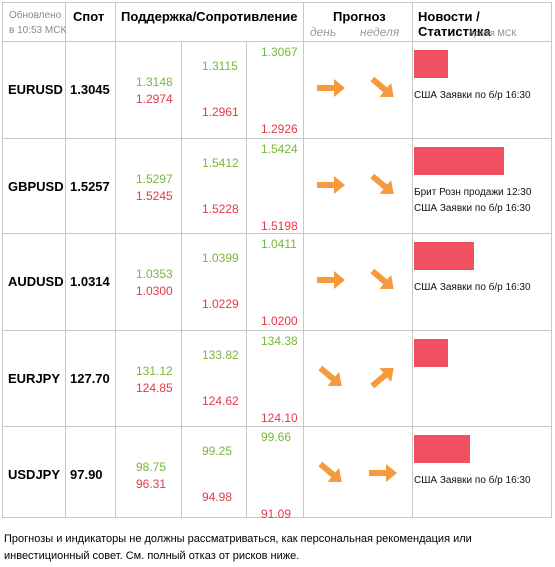  I want to click on spot-price: 97.90, so click(86, 474).